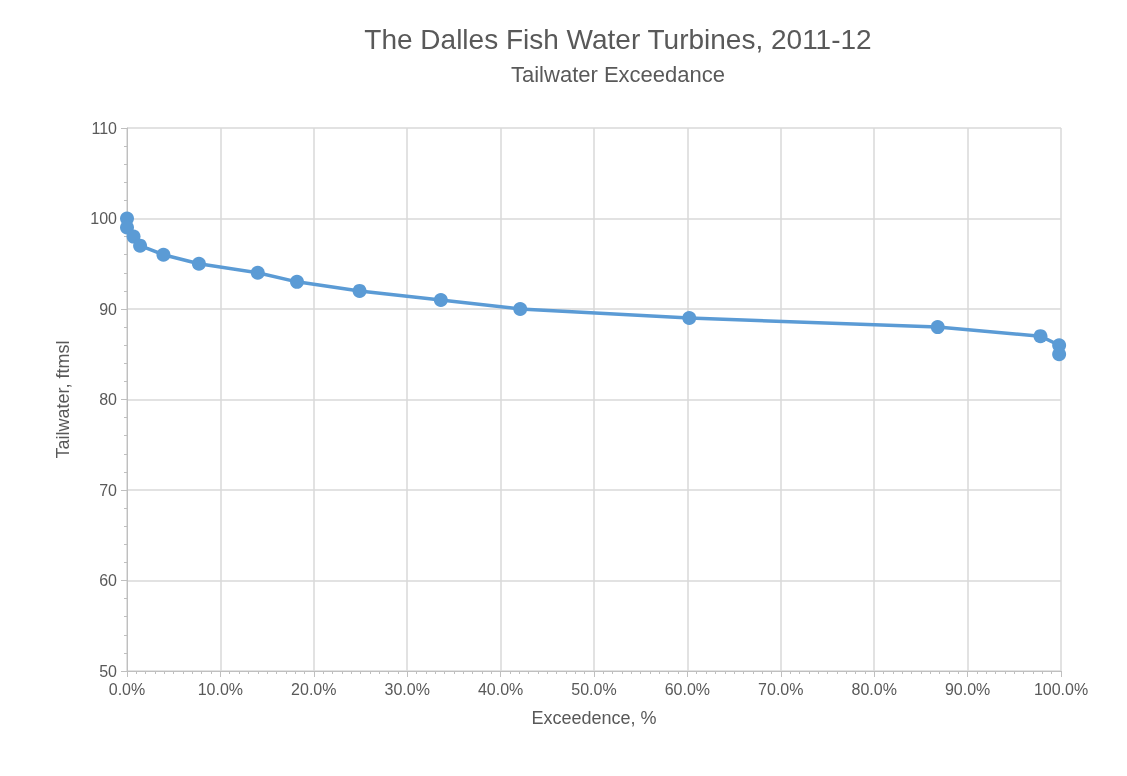  Describe the element at coordinates (781, 689) in the screenshot. I see `x-tick-label: 70.0%` at that location.